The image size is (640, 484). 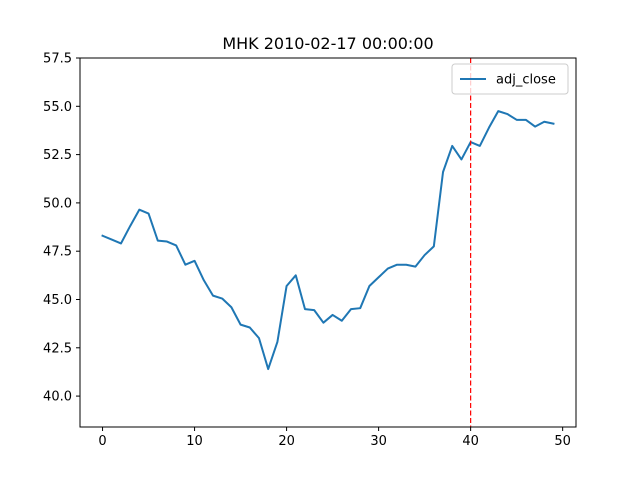 What do you see at coordinates (470, 441) in the screenshot?
I see `x-tick-label: 40` at bounding box center [470, 441].